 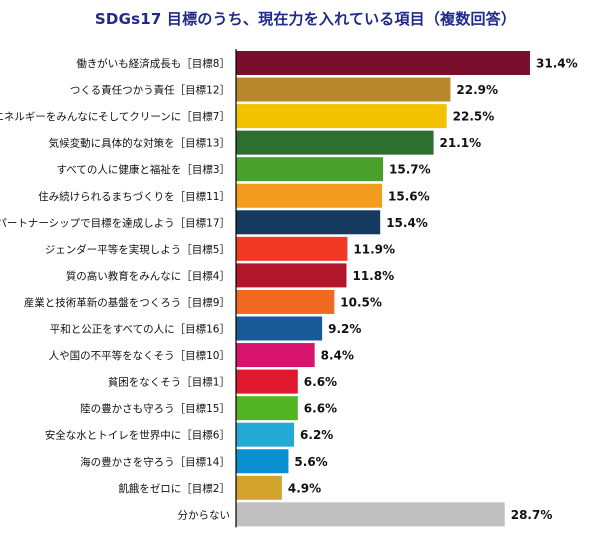 I want to click on category-label: エネルギーをみんなにそしてクリーンに［目標7］, so click(x=115, y=116).